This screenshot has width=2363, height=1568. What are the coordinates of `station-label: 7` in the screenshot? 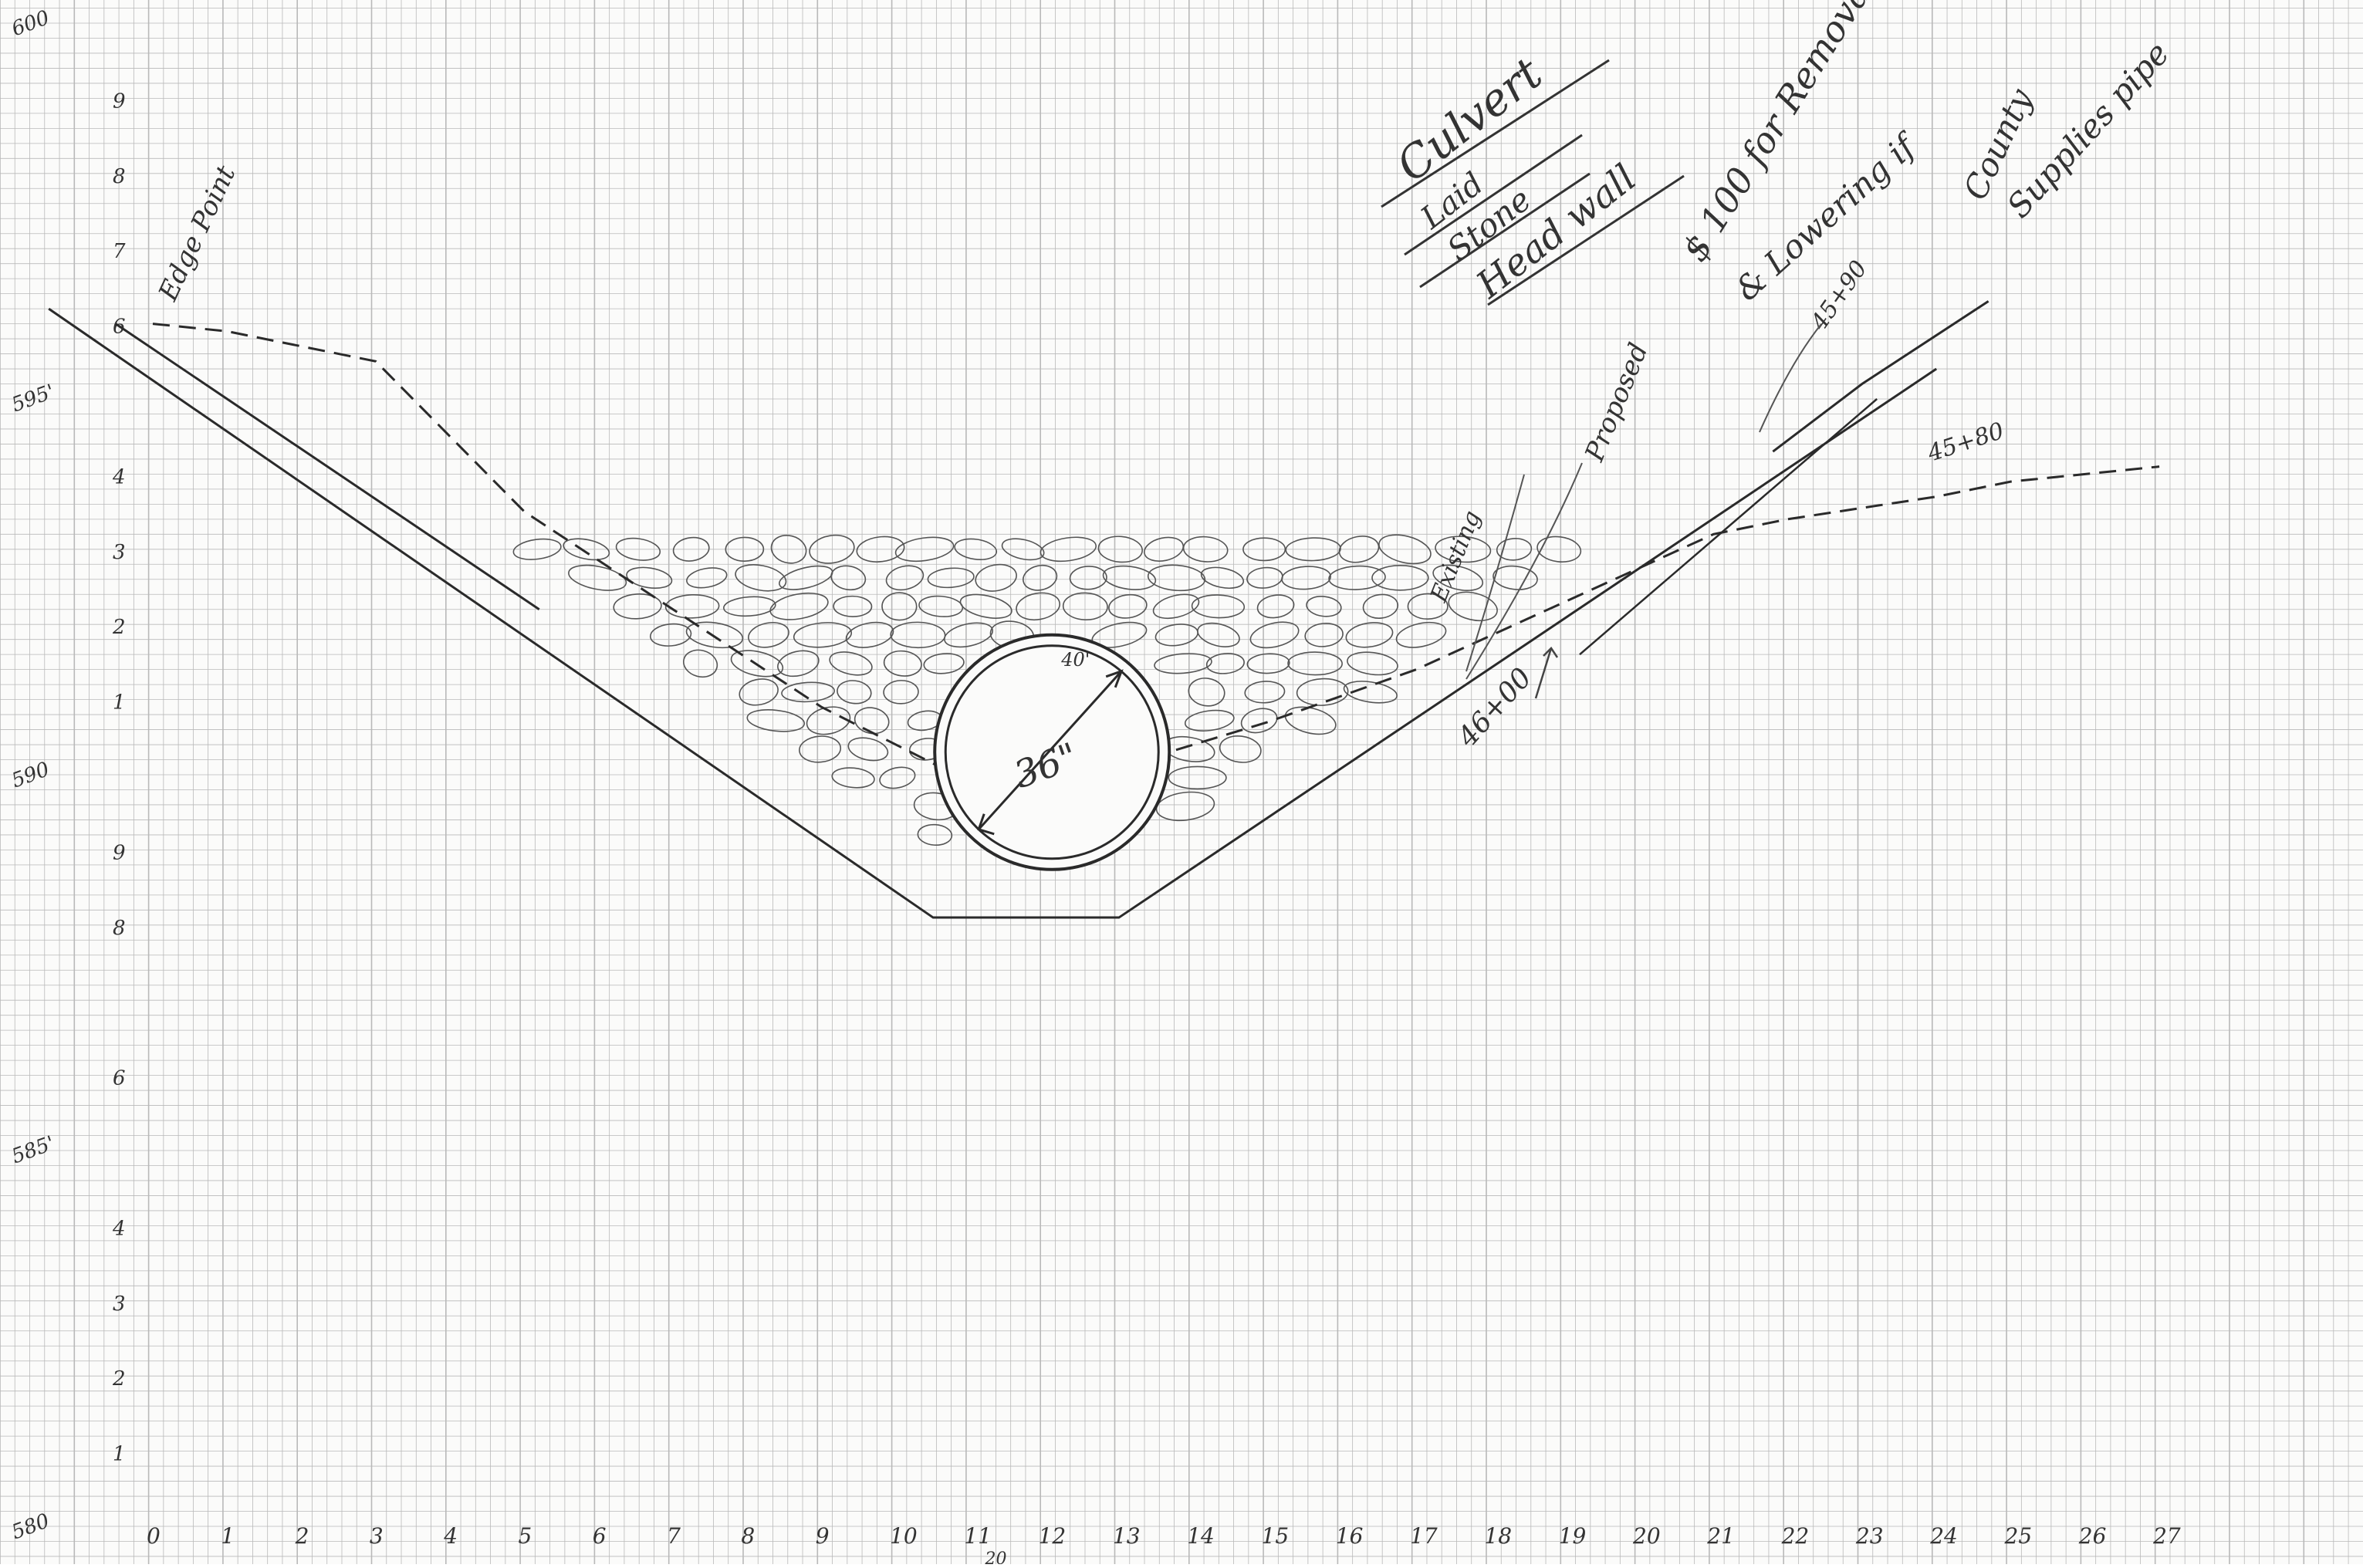 It's located at (674, 1536).